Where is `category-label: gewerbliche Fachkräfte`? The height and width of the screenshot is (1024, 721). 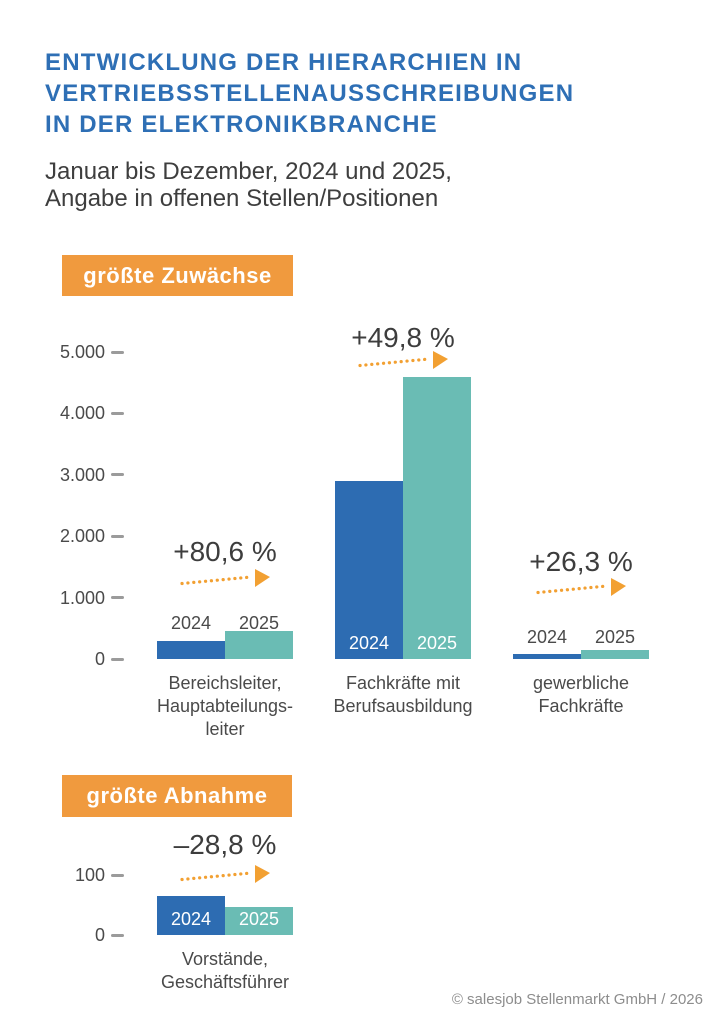 category-label: gewerbliche Fachkräfte is located at coordinates (581, 694).